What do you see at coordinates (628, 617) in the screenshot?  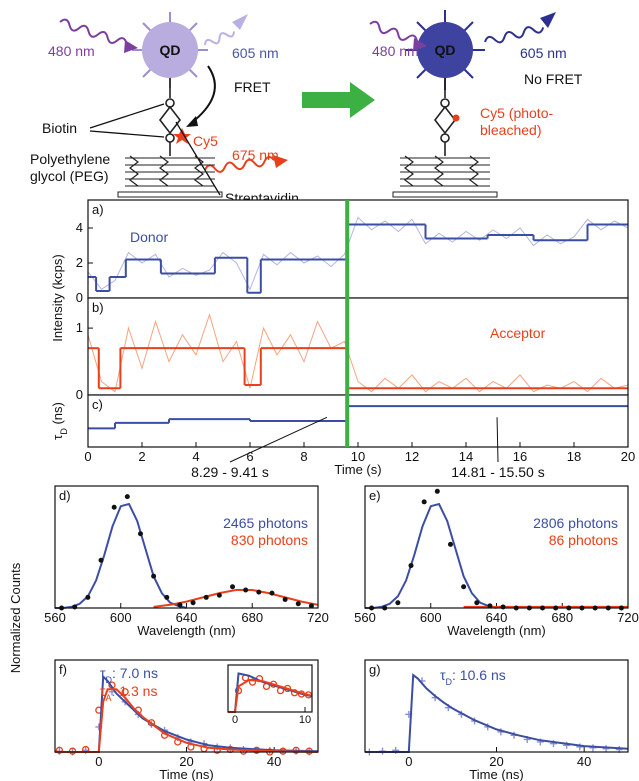 I see `x-tick-label: 720` at bounding box center [628, 617].